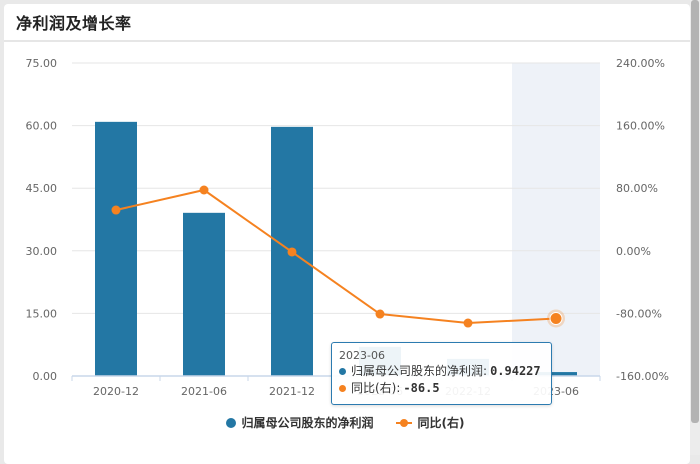 The image size is (700, 464). Describe the element at coordinates (640, 126) in the screenshot. I see `y-right-tick: 160.00%` at that location.